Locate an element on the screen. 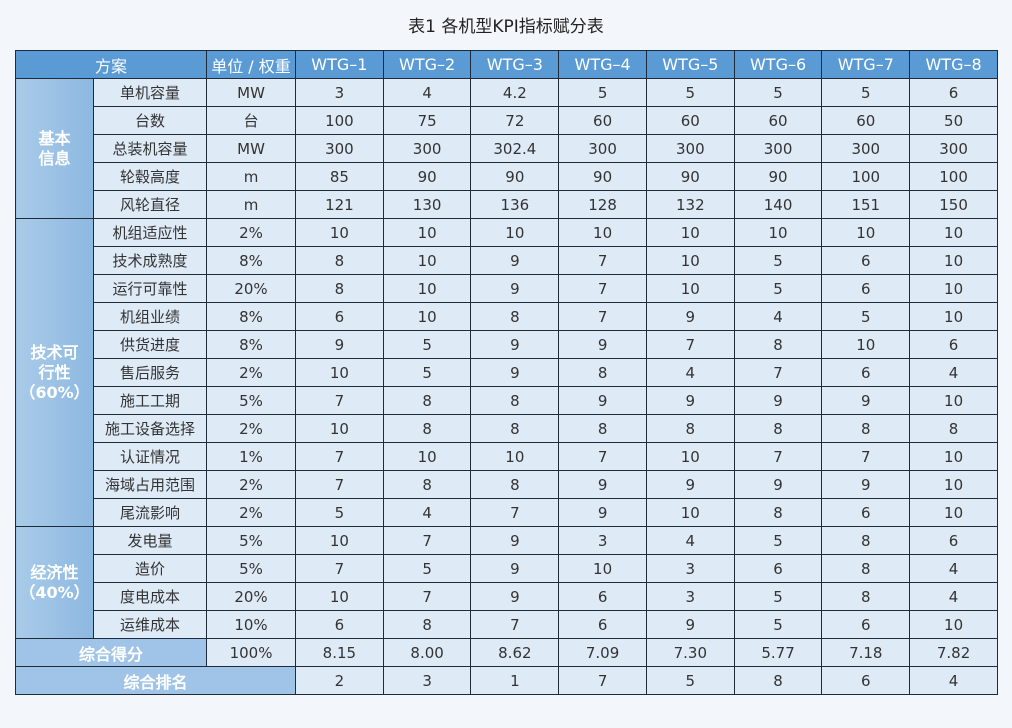 Image resolution: width=1012 pixels, height=728 pixels. table-row: 度电成本 20% 10 7 9 6 3 5 8 4 is located at coordinates (507, 596).